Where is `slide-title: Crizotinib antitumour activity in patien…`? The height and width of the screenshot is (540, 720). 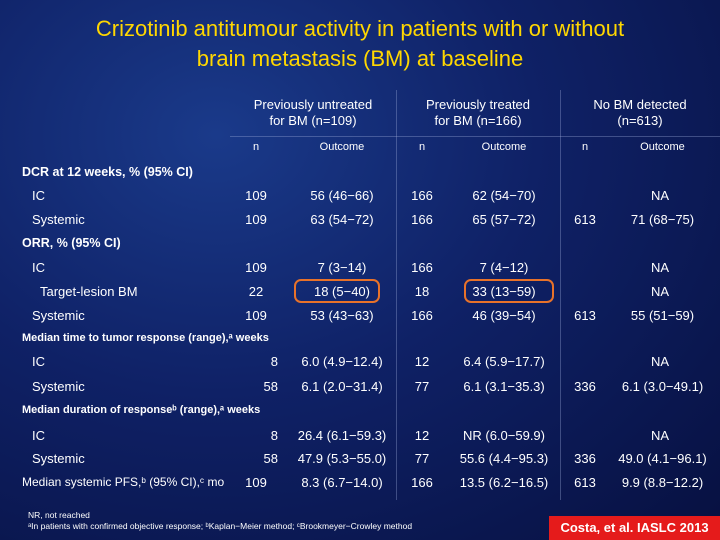
slide-title: Crizotinib antitumour activity in patien… is located at coordinates (360, 44).